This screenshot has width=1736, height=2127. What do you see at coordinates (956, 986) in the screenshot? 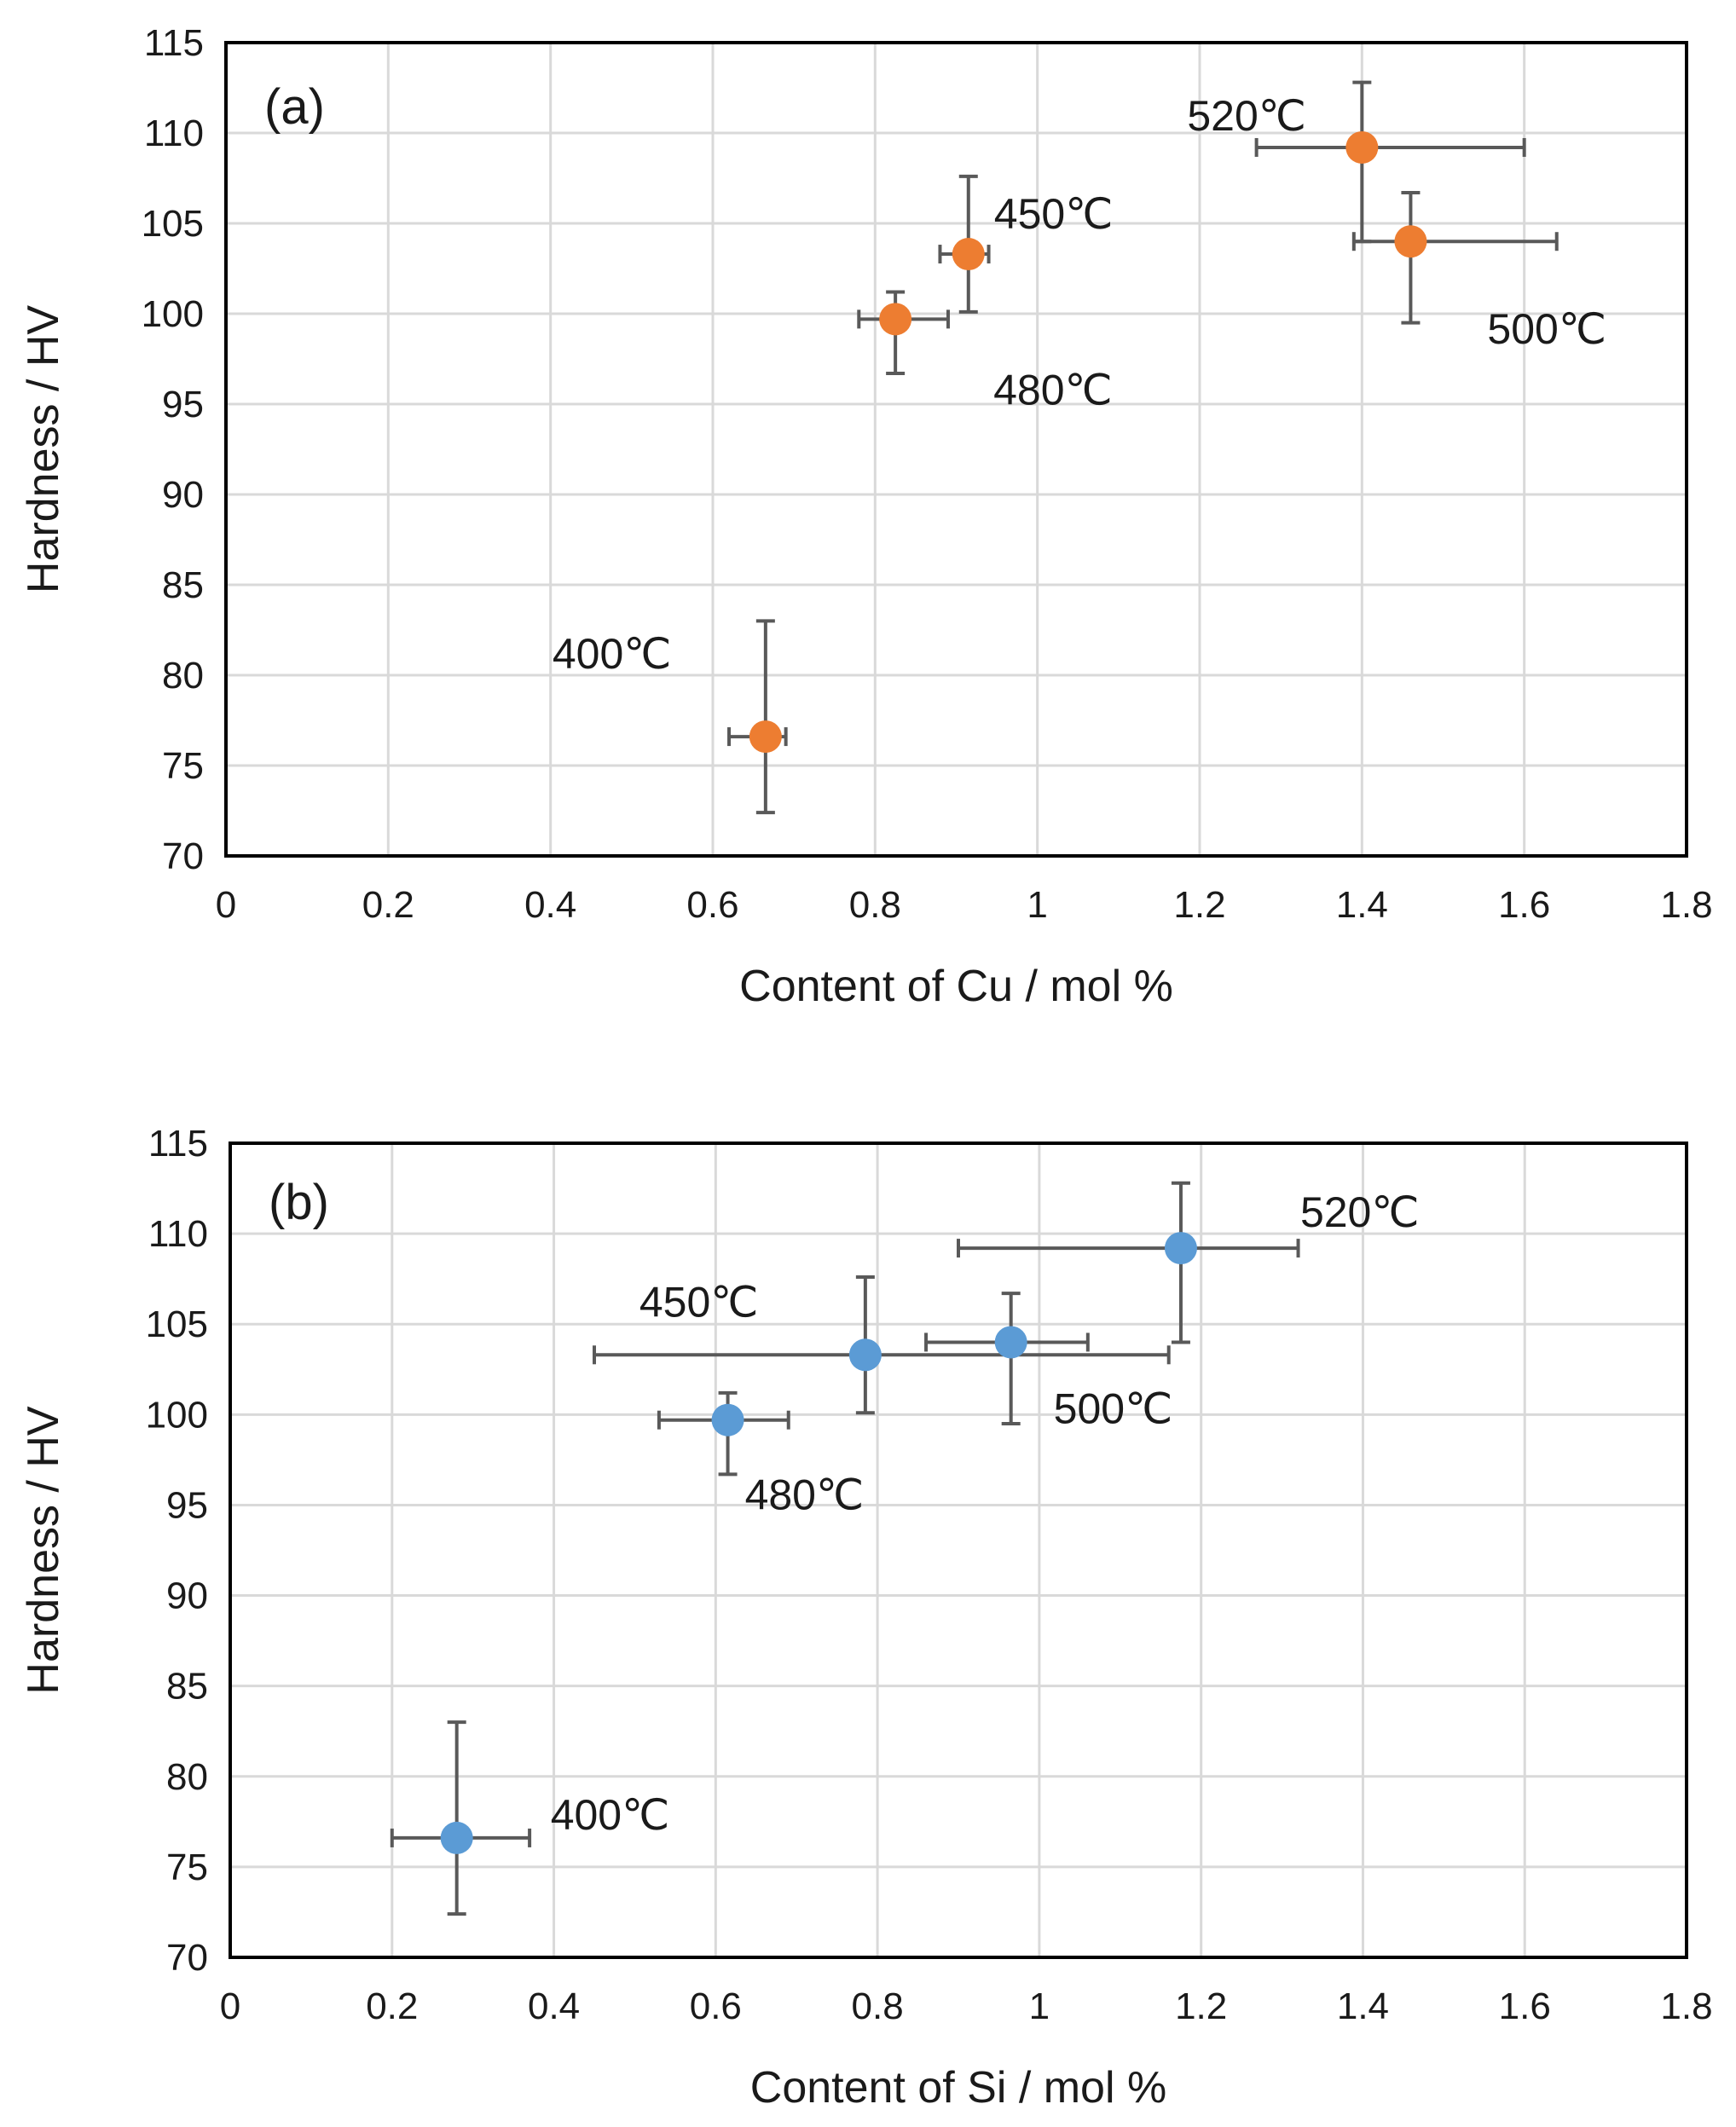
I see `x-axis-title: Content of Cu / mol %` at bounding box center [956, 986].